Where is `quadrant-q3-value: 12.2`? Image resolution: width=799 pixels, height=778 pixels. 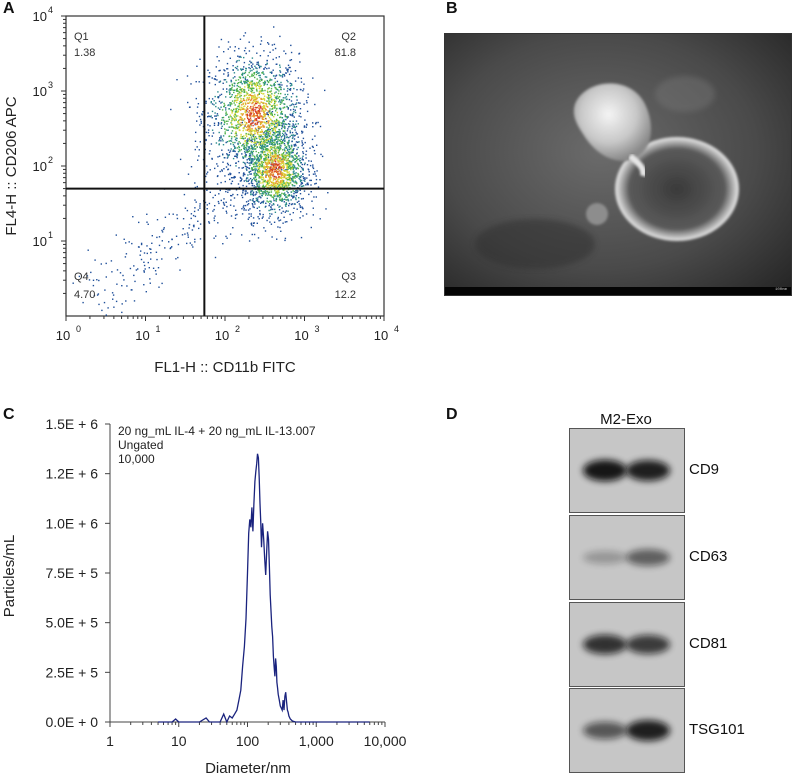
quadrant-q3-value: 12.2 is located at coordinates (345, 295).